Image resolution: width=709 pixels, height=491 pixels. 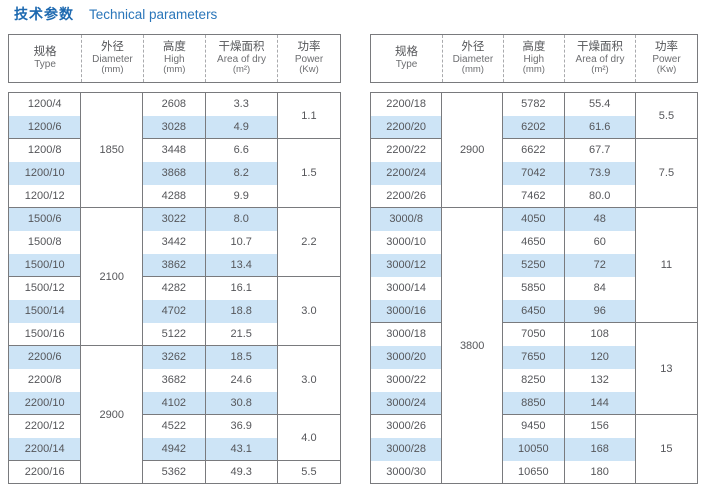 I want to click on high-cell: 8850, so click(x=533, y=403).